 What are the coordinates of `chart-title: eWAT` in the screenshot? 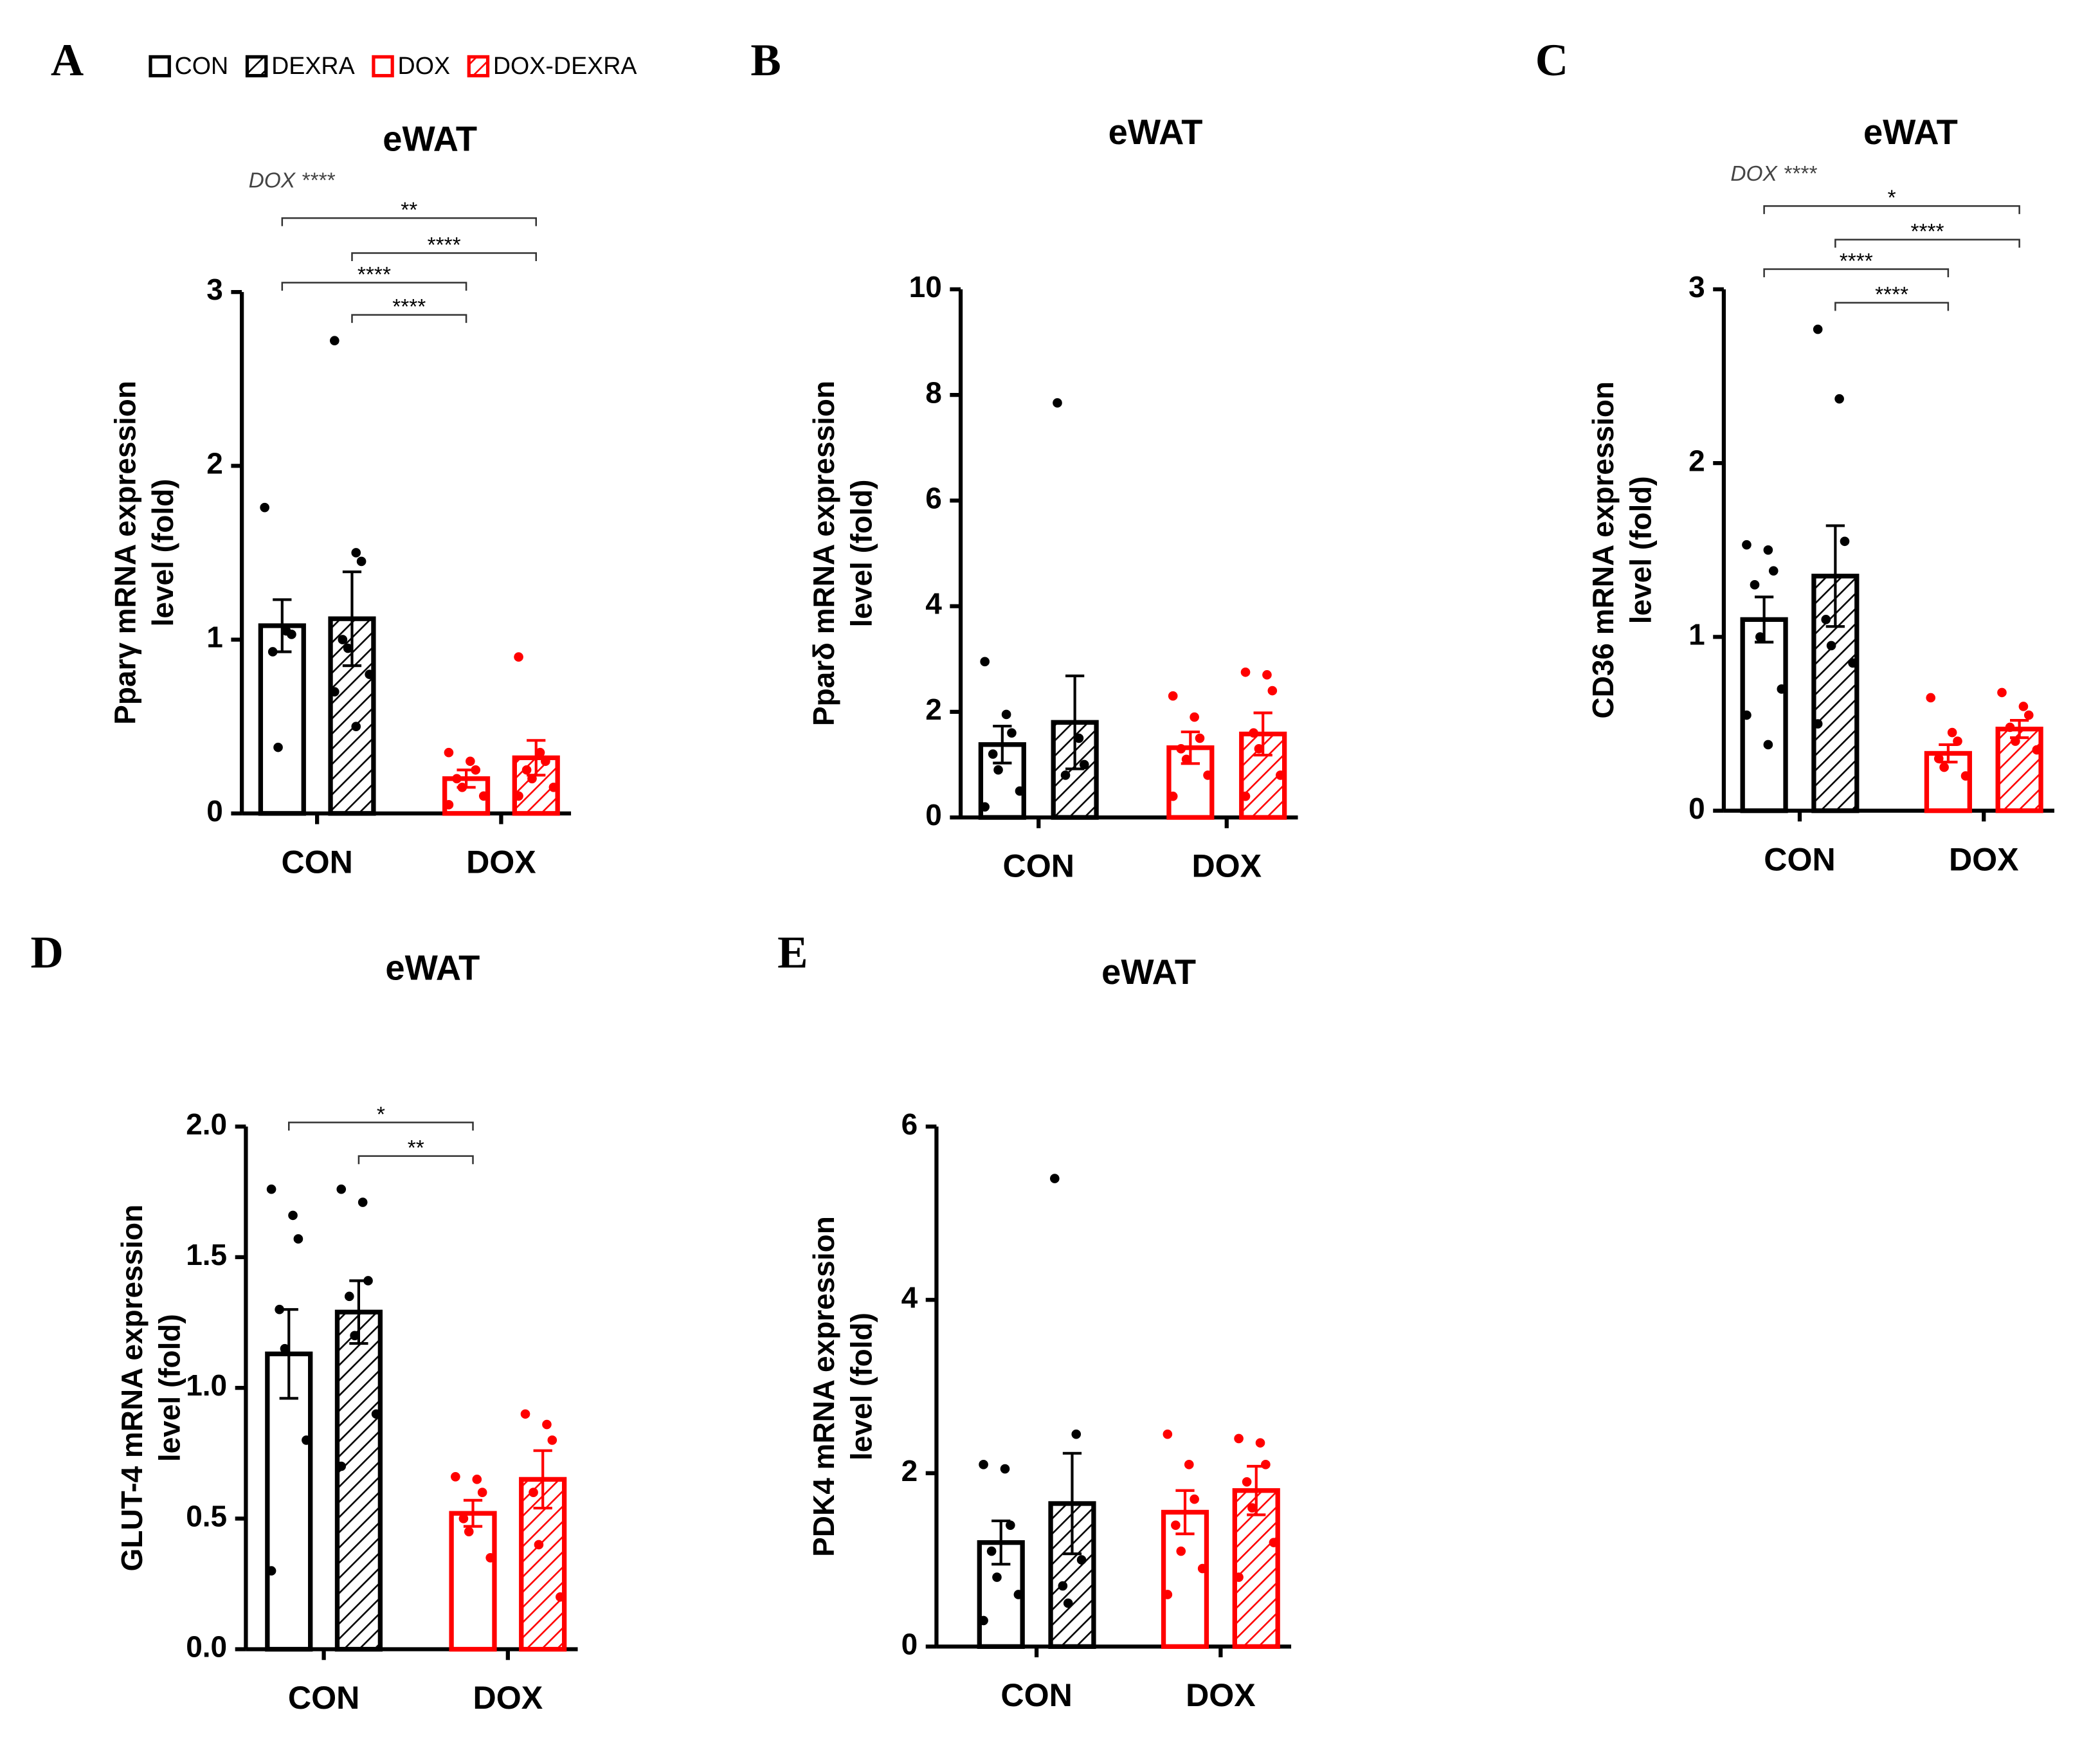 It's located at (1911, 132).